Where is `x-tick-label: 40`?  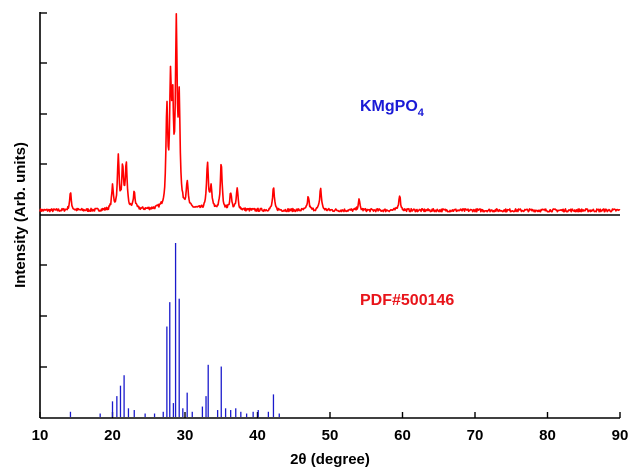
x-tick-label: 40 is located at coordinates (257, 435).